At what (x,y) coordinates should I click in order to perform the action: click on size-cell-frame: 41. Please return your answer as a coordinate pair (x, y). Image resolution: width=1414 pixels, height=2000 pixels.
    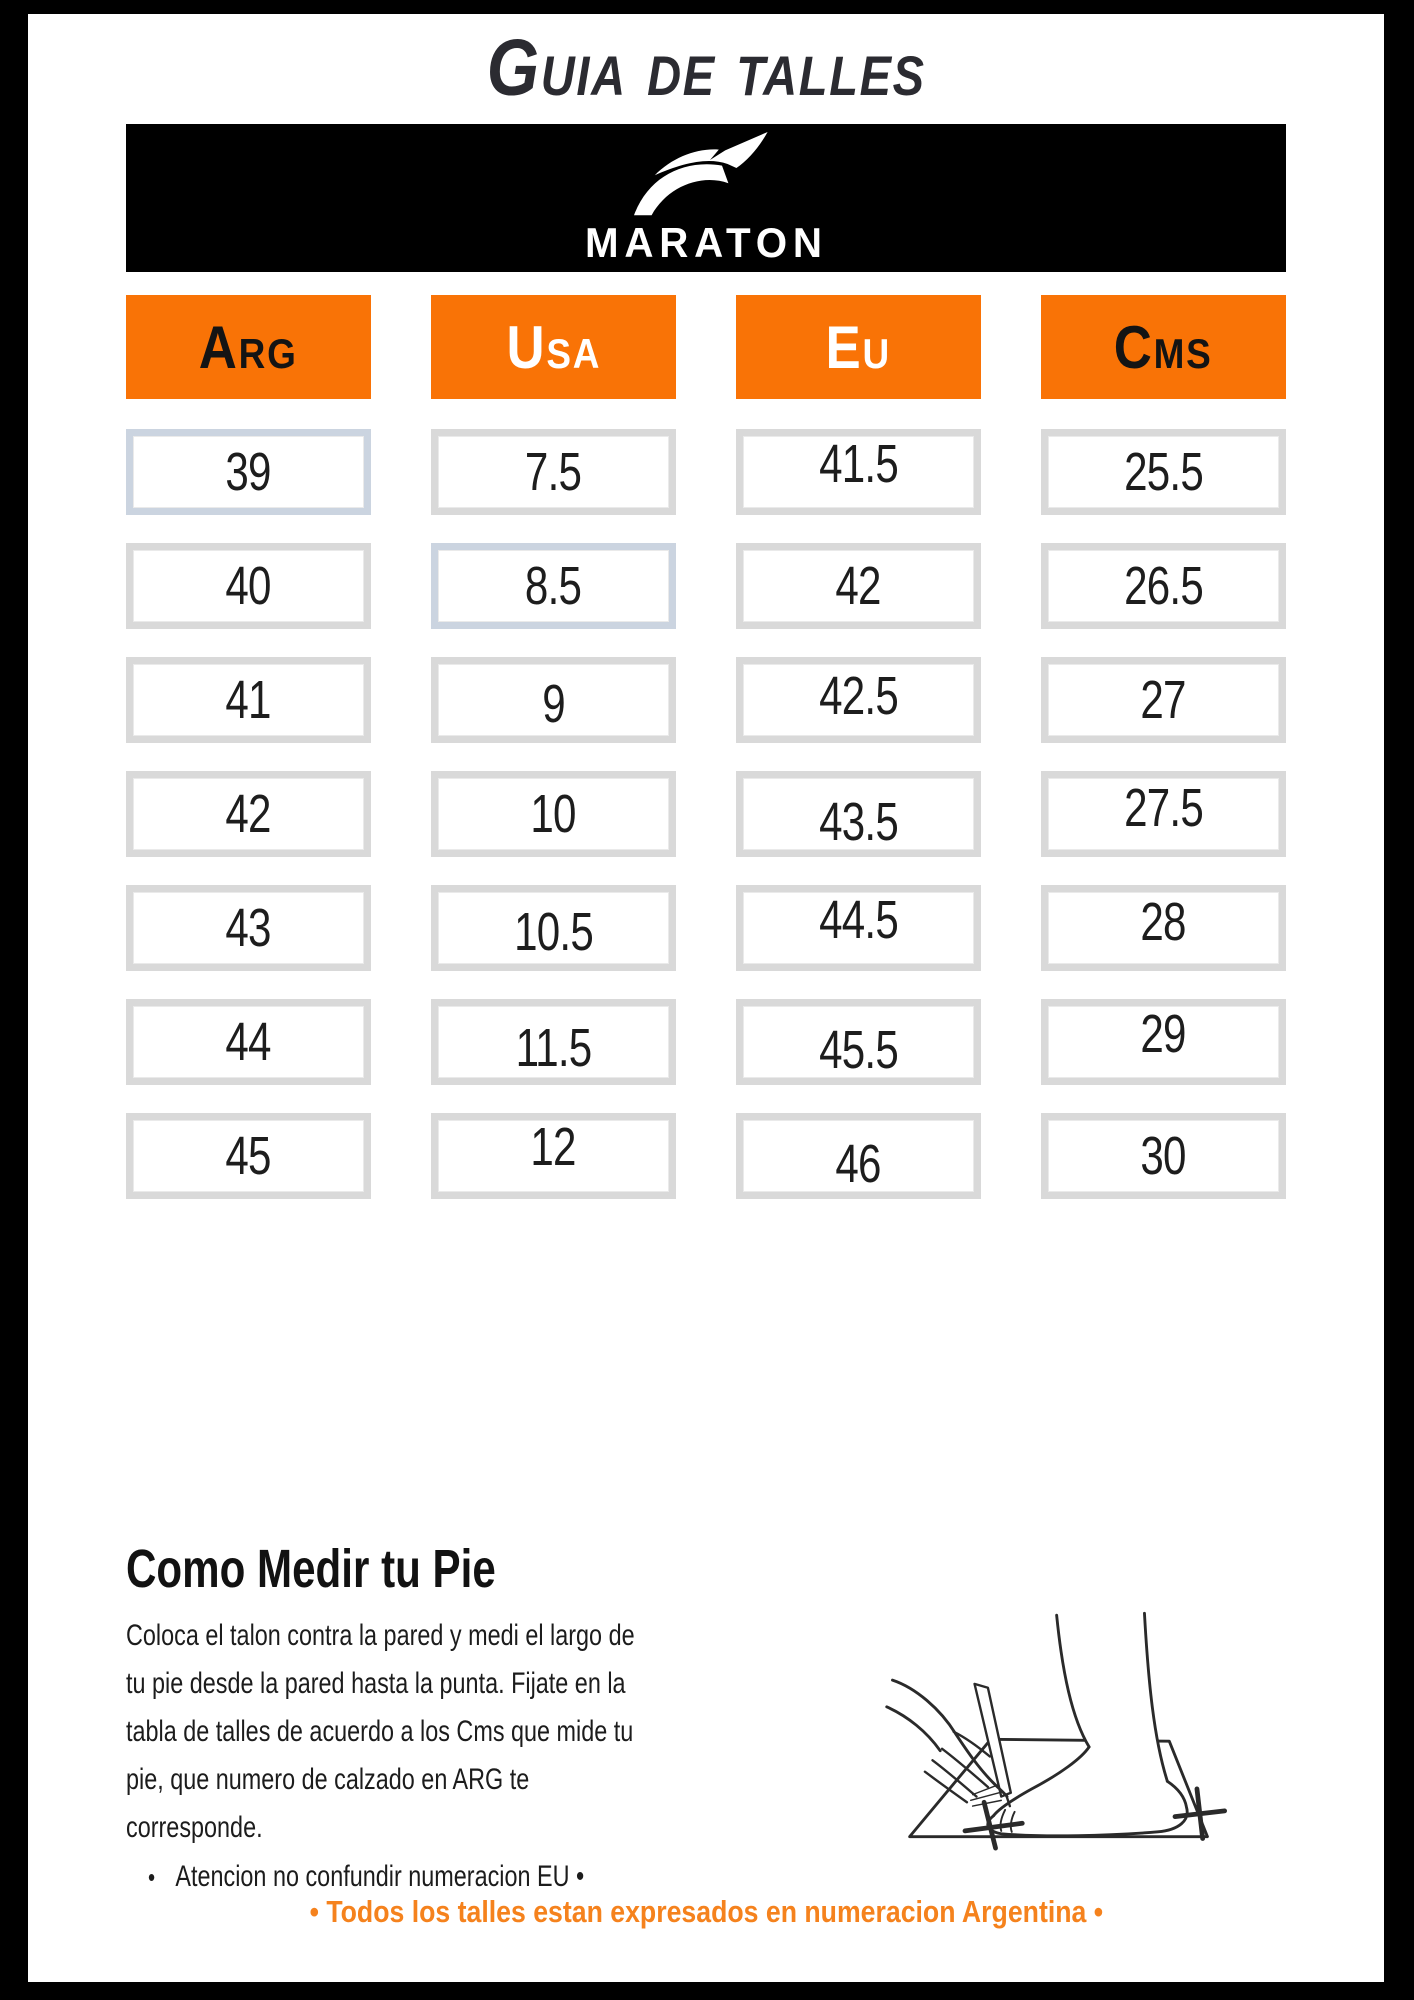
    Looking at the image, I should click on (248, 700).